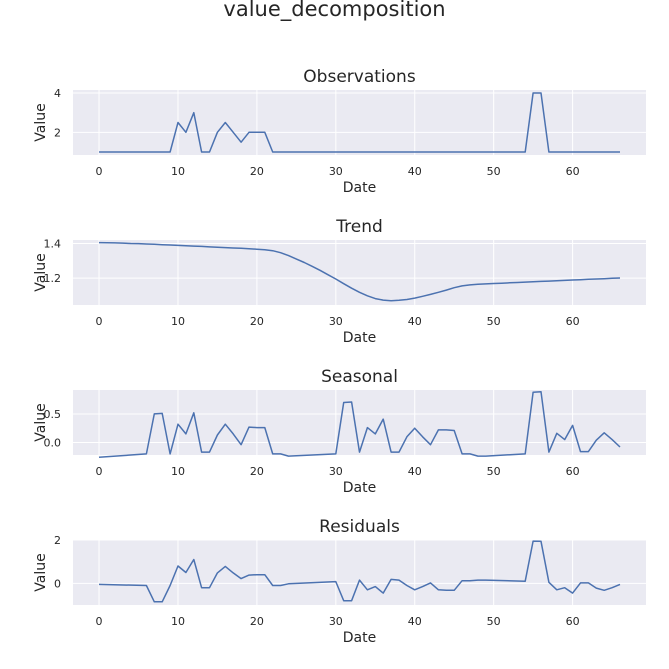 This screenshot has width=669, height=669. What do you see at coordinates (359, 227) in the screenshot?
I see `panel-title: Trend` at bounding box center [359, 227].